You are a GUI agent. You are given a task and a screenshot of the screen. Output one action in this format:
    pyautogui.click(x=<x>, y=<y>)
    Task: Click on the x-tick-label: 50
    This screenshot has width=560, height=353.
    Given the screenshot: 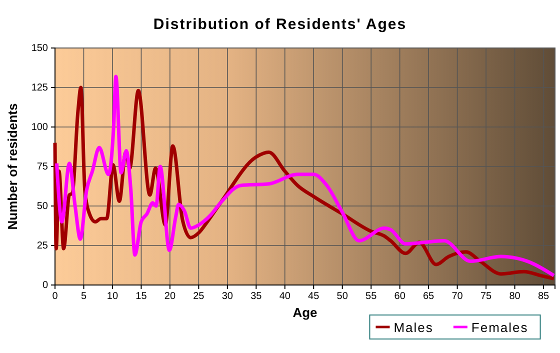 What is the action you would take?
    pyautogui.click(x=342, y=296)
    